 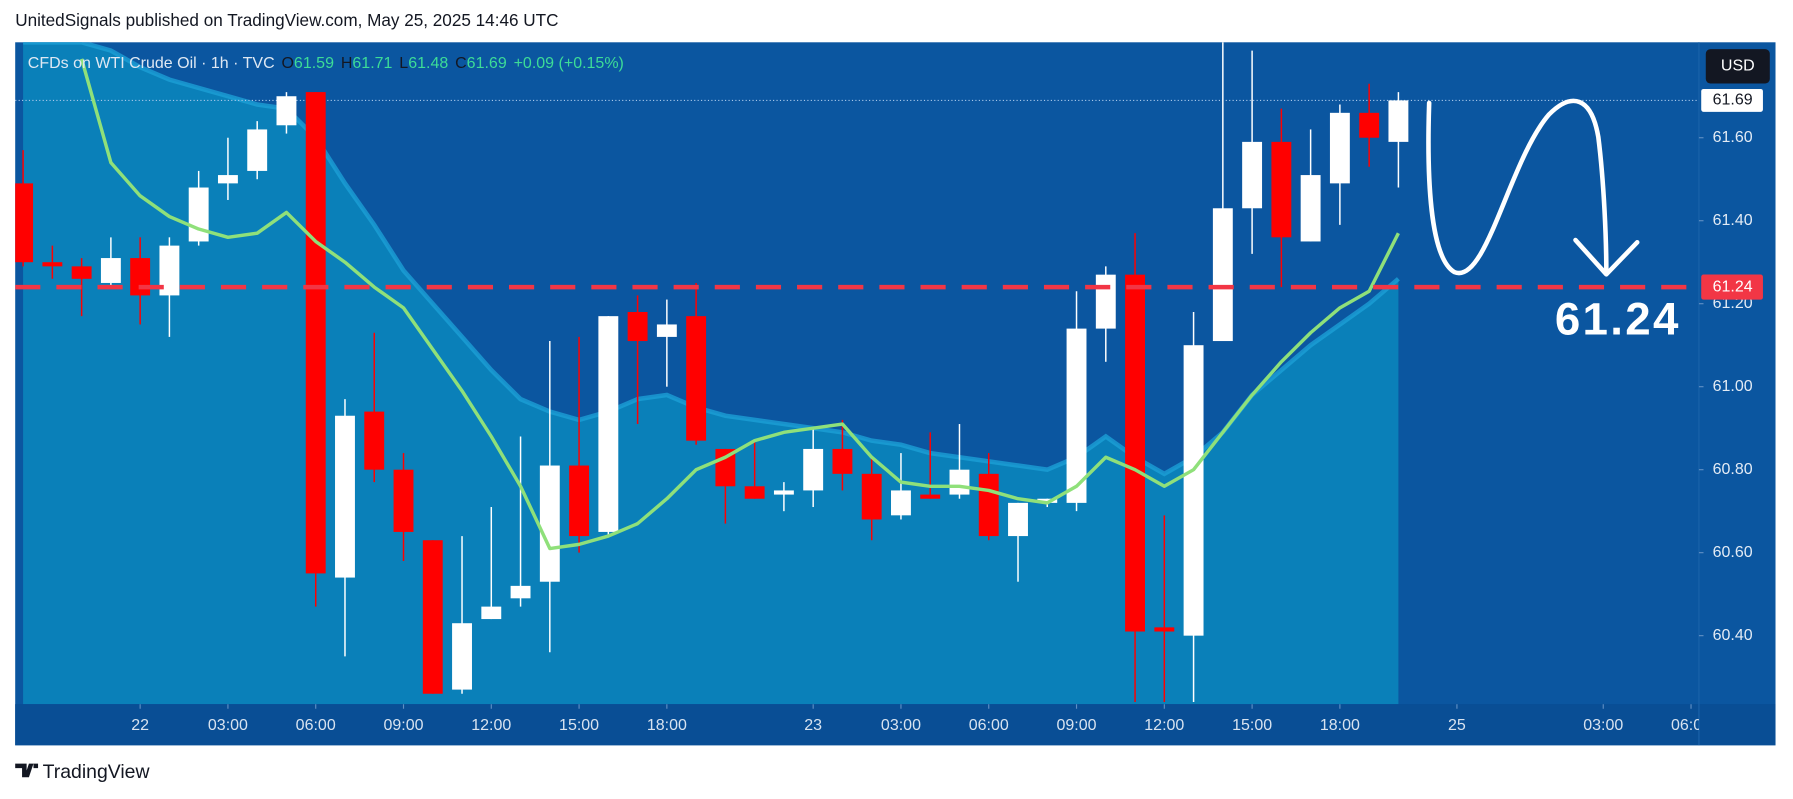 What do you see at coordinates (287, 63) in the screenshot?
I see `legend-letter: O` at bounding box center [287, 63].